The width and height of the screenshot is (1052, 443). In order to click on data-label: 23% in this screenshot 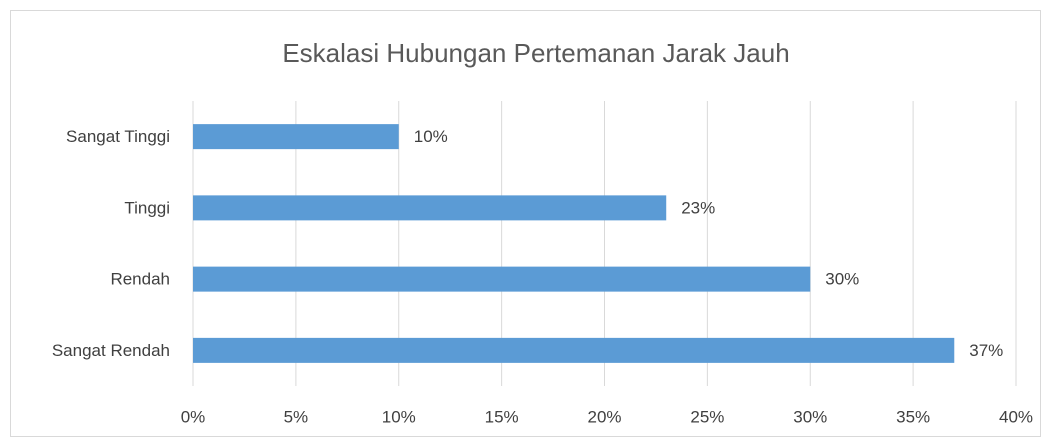, I will do `click(698, 207)`.